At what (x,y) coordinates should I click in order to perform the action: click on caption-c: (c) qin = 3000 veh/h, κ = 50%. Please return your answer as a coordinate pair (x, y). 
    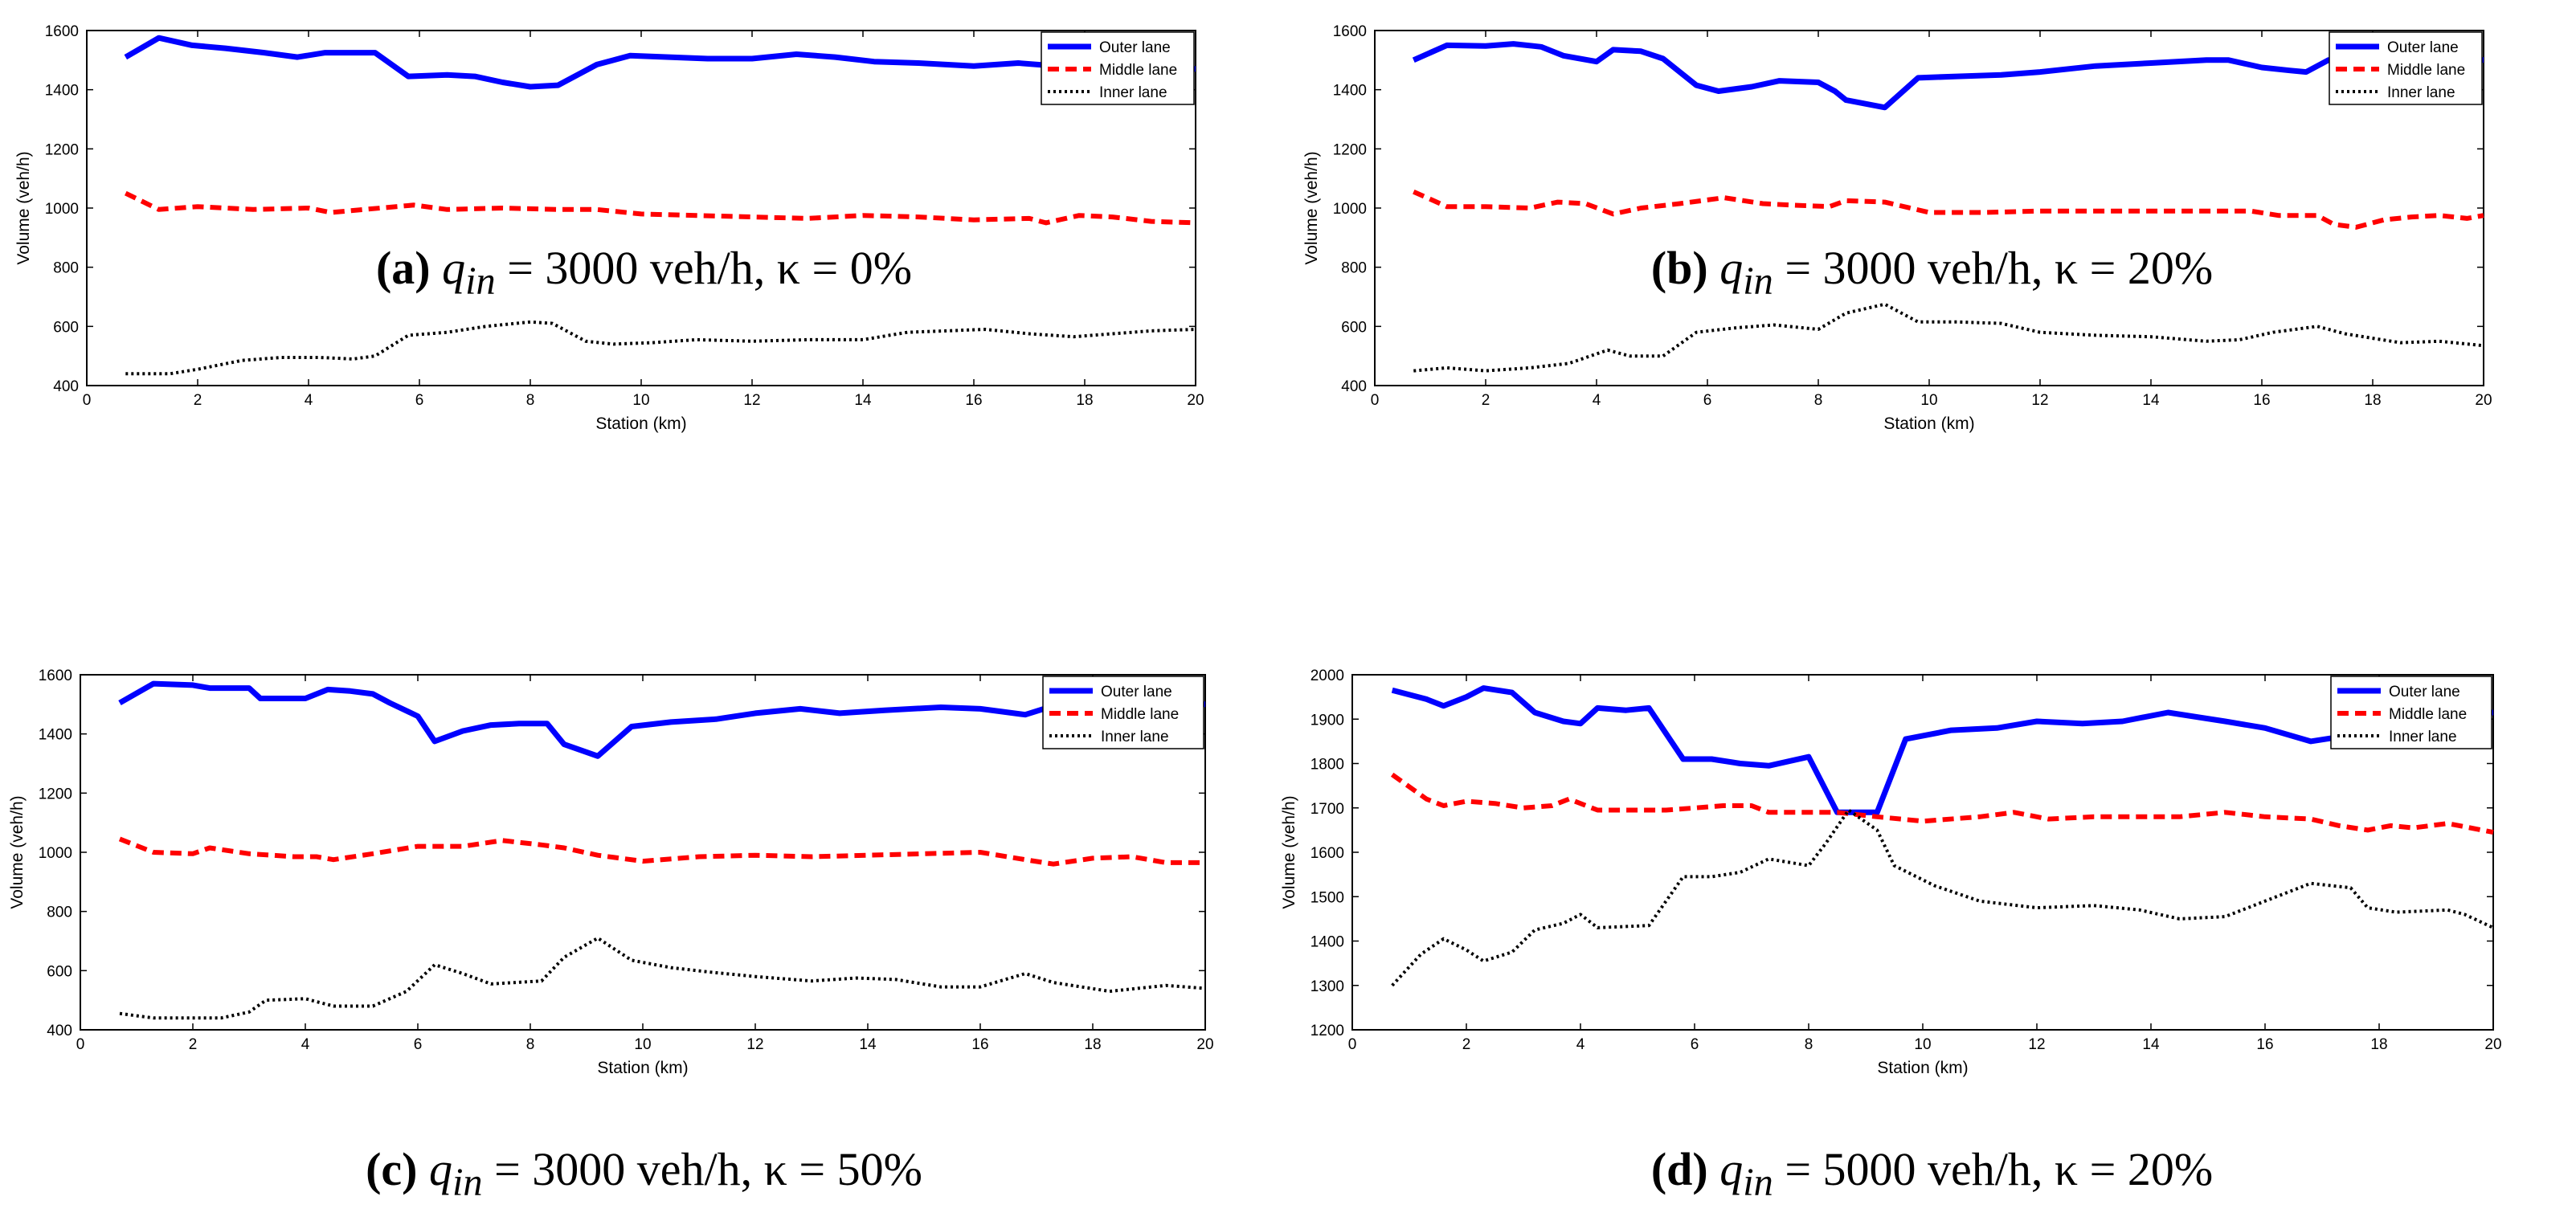
    Looking at the image, I should click on (644, 1174).